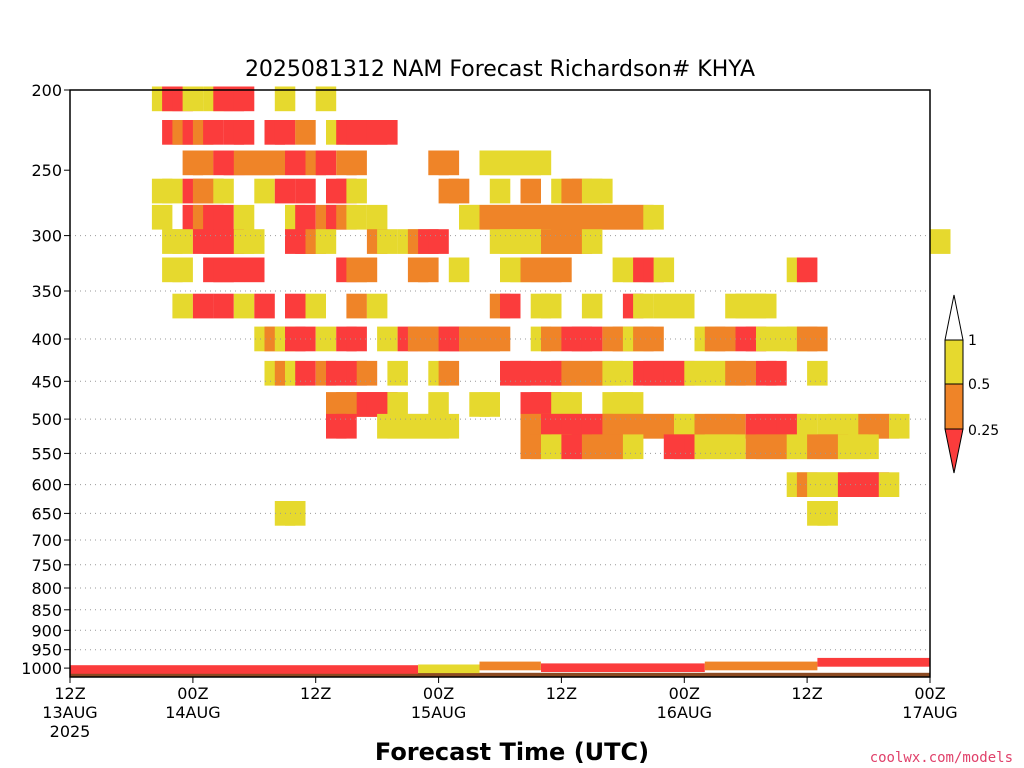  I want to click on y-tick-label: 200, so click(46, 90).